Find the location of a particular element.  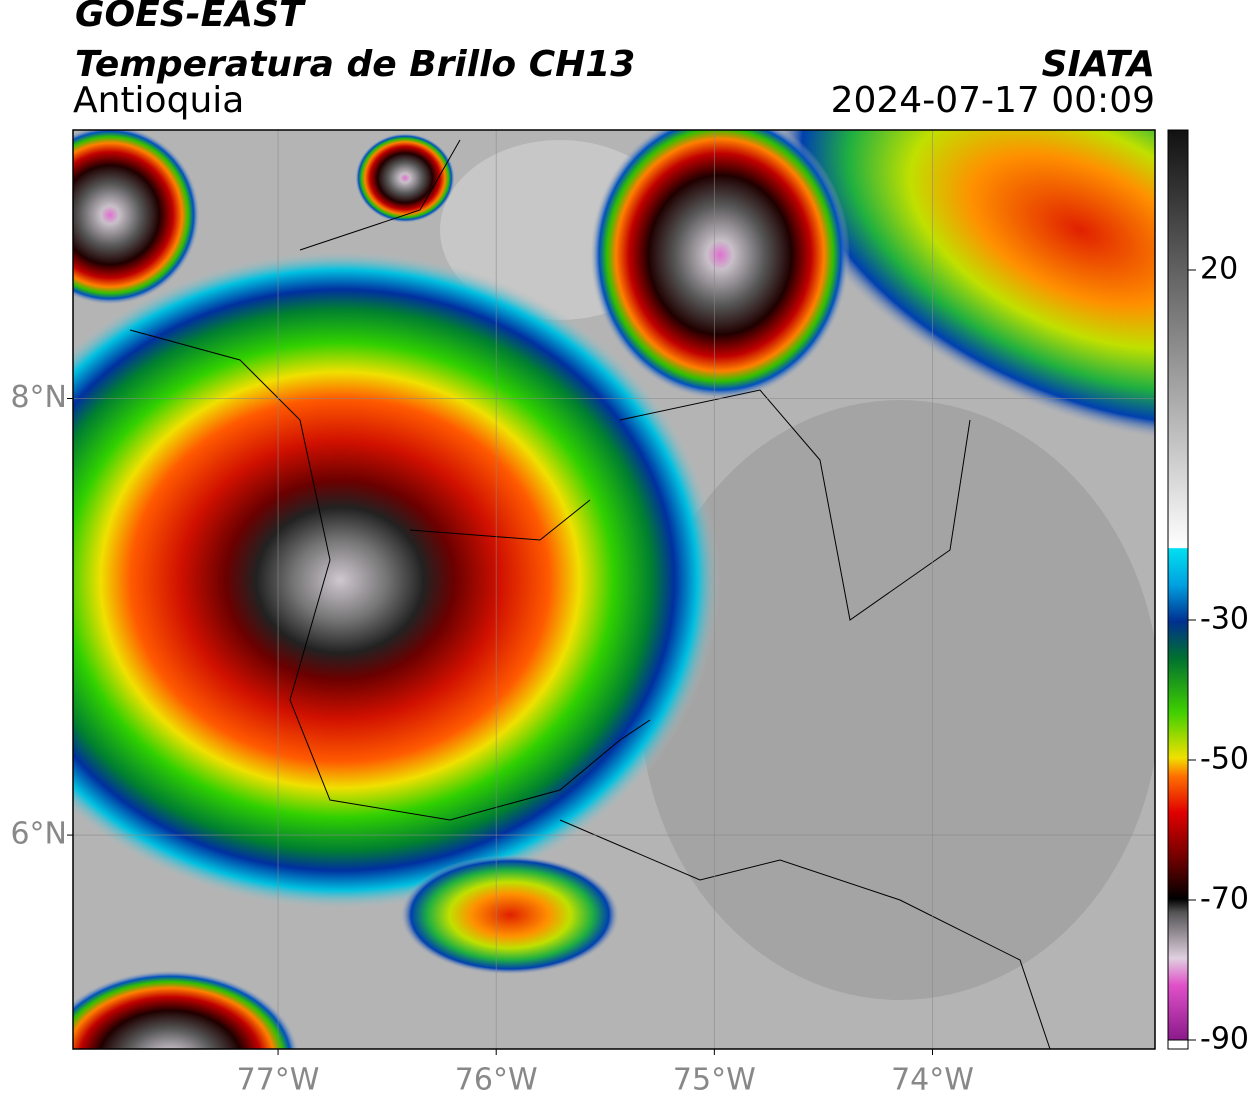

region: Antioquia is located at coordinates (158, 100).